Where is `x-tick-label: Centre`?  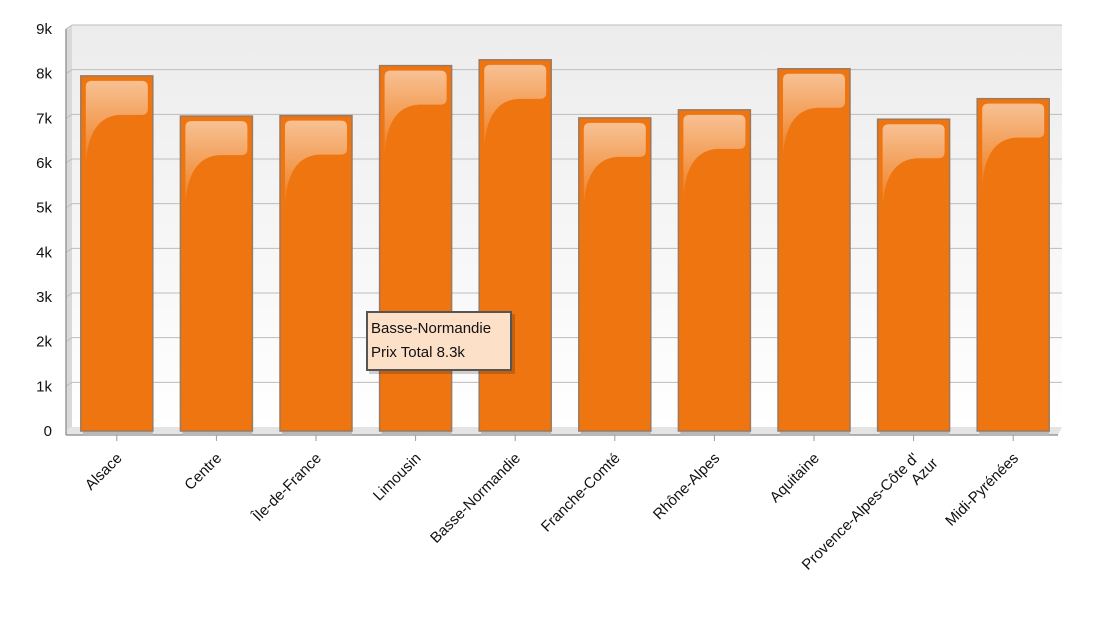 x-tick-label: Centre is located at coordinates (203, 472).